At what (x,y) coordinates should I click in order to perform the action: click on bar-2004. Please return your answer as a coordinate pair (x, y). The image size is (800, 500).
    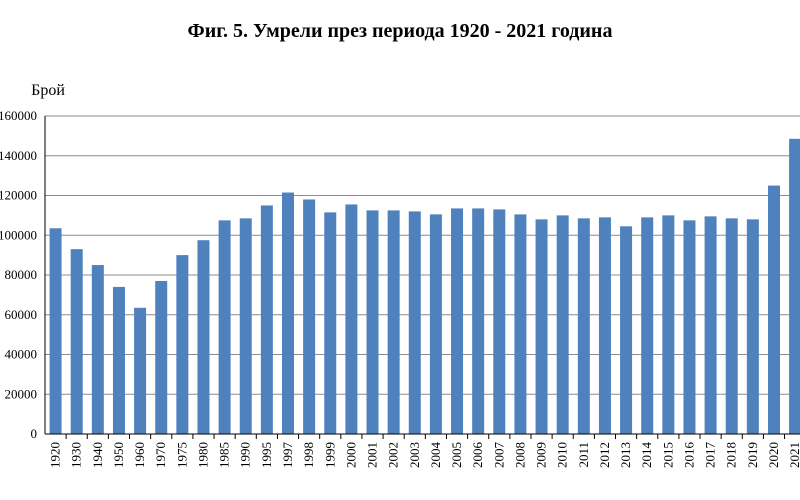
    Looking at the image, I should click on (435, 324).